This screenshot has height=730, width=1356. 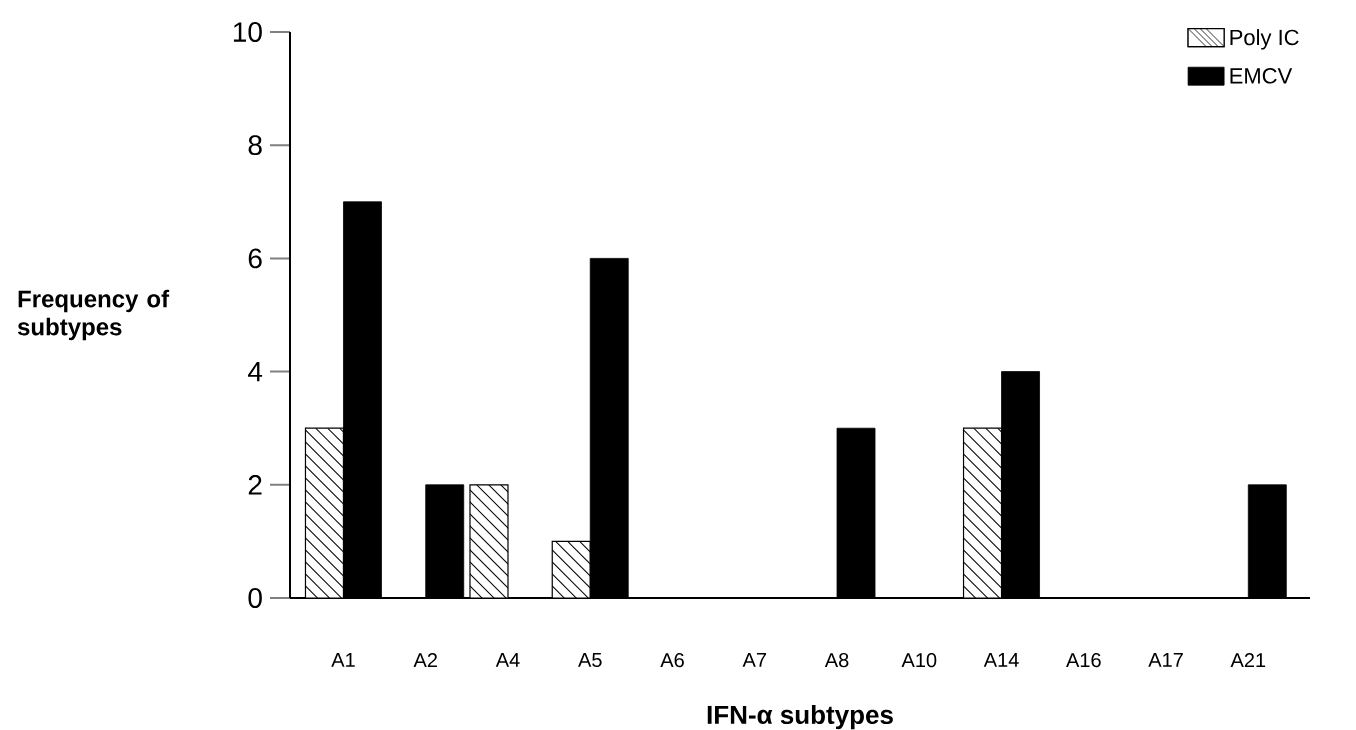 I want to click on x-tick-label: A2, so click(x=425, y=660).